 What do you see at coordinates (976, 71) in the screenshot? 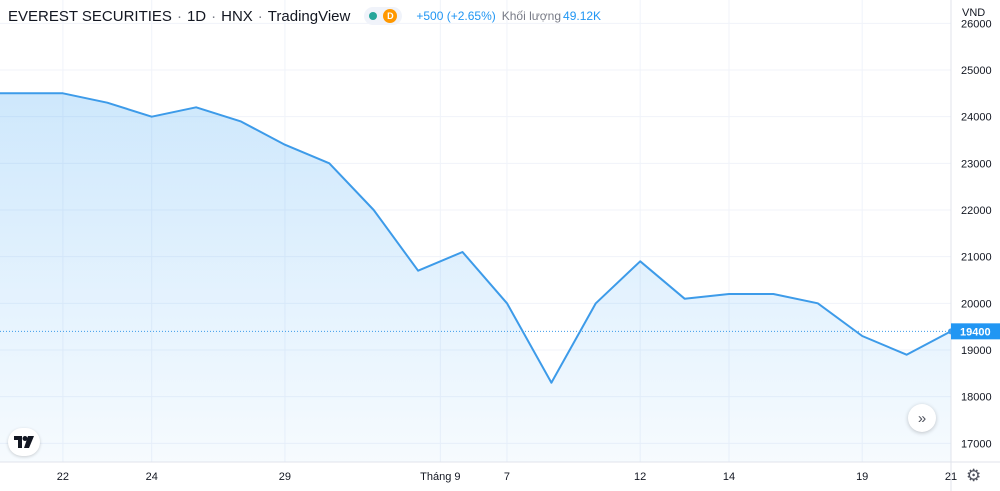
I see `price-tick-label: 25000` at bounding box center [976, 71].